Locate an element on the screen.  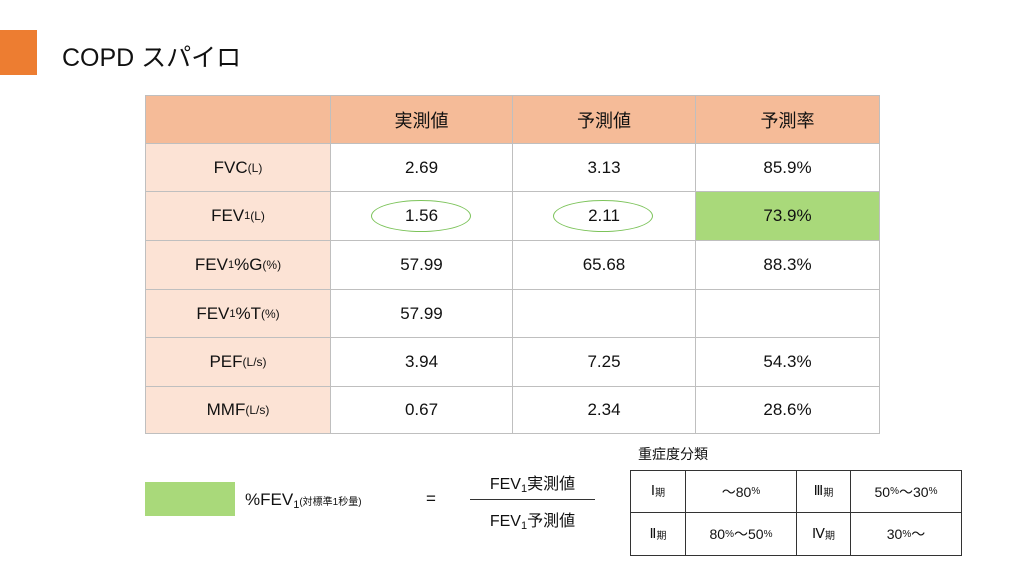
stage-numeral: Ⅳ is located at coordinates (818, 534).